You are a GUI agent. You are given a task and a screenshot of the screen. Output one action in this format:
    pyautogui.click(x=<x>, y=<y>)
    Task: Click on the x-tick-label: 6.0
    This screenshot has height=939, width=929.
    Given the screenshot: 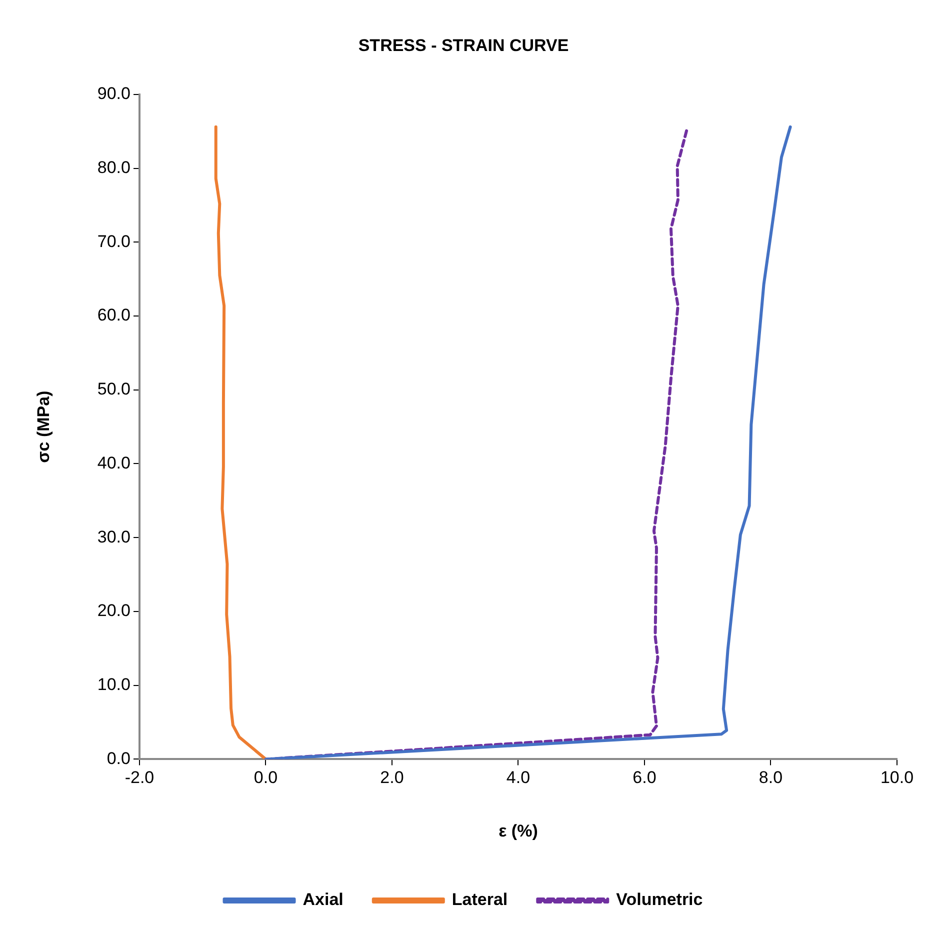 What is the action you would take?
    pyautogui.click(x=644, y=778)
    